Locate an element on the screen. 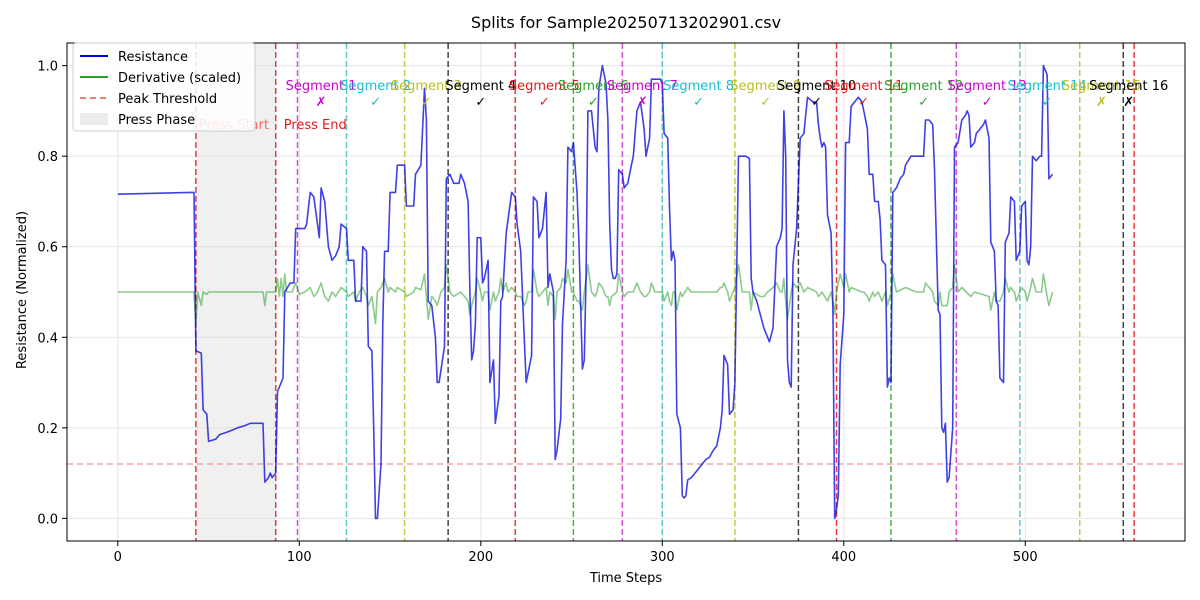 The image size is (1200, 600). segment-label: Segment 8 is located at coordinates (698, 86).